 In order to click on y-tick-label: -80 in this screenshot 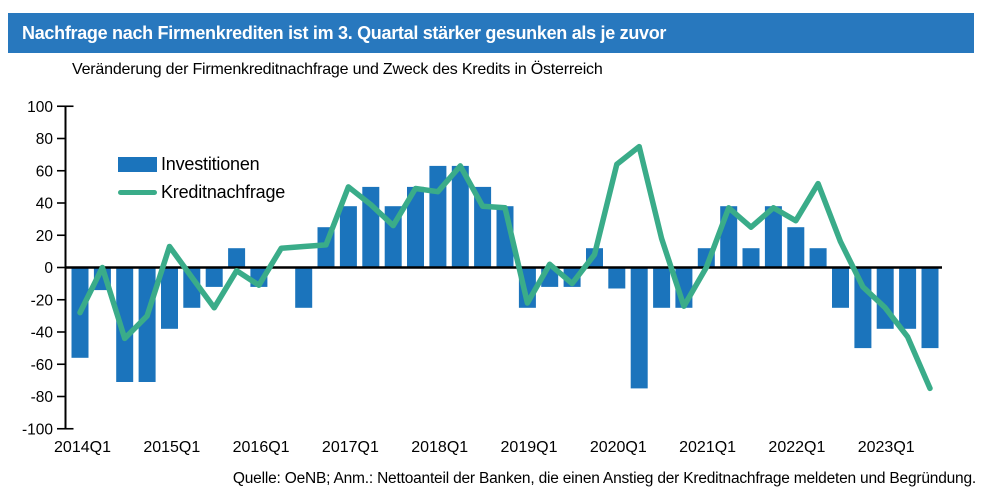, I will do `click(42, 397)`.